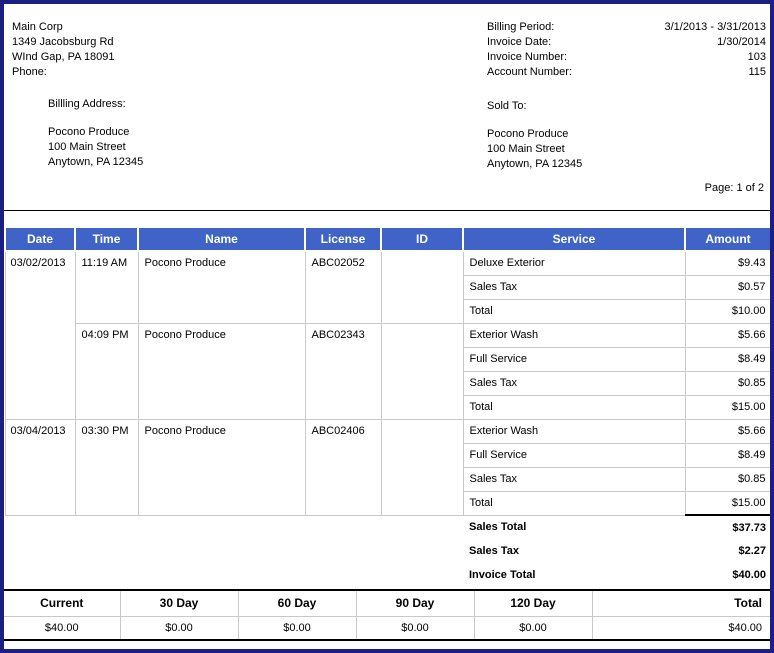 This screenshot has width=774, height=653. Describe the element at coordinates (415, 603) in the screenshot. I see `aging-header-90day: 90 Day` at that location.